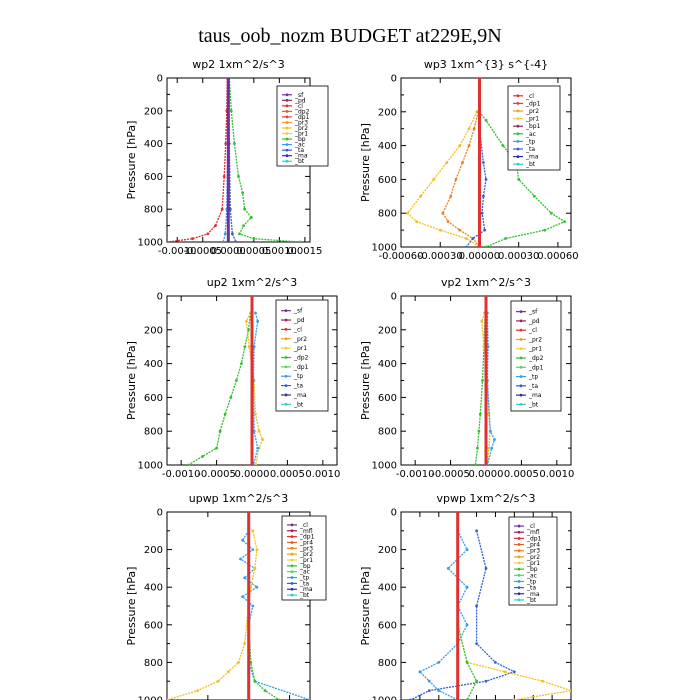  I want to click on legend-entry: _dp2, so click(301, 358).